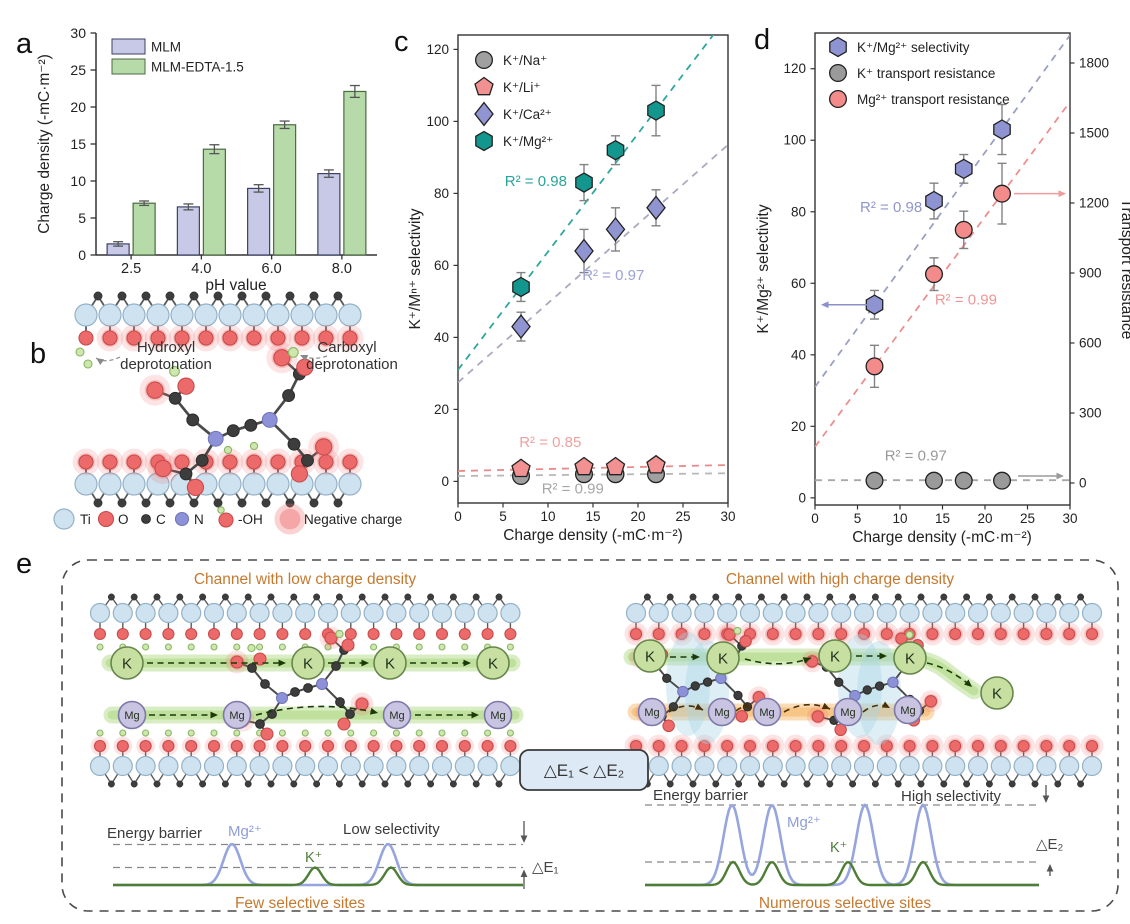  Describe the element at coordinates (637, 516) in the screenshot. I see `svg-text: 20` at that location.